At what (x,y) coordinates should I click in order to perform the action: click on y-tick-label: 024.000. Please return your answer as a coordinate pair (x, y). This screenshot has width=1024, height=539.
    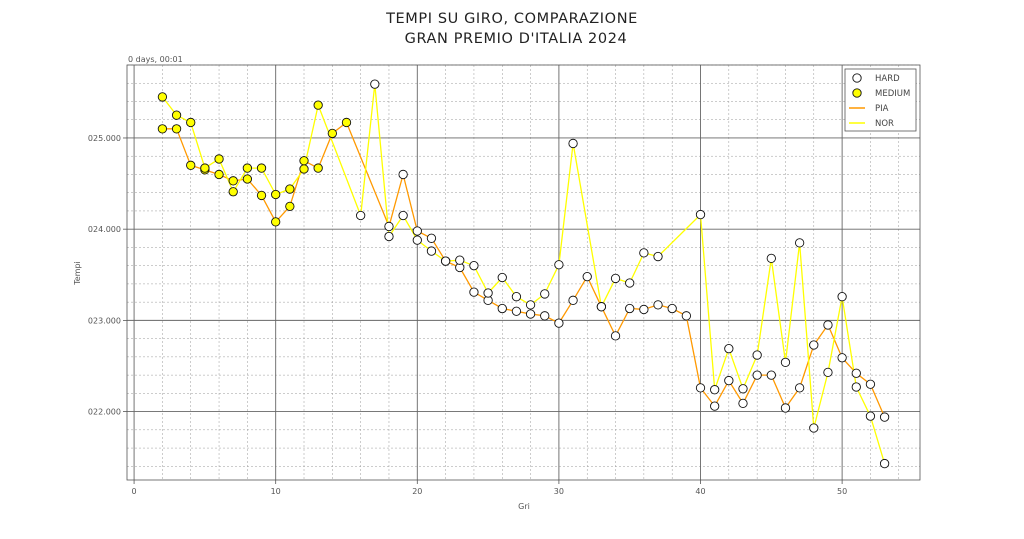
    Looking at the image, I should click on (104, 229).